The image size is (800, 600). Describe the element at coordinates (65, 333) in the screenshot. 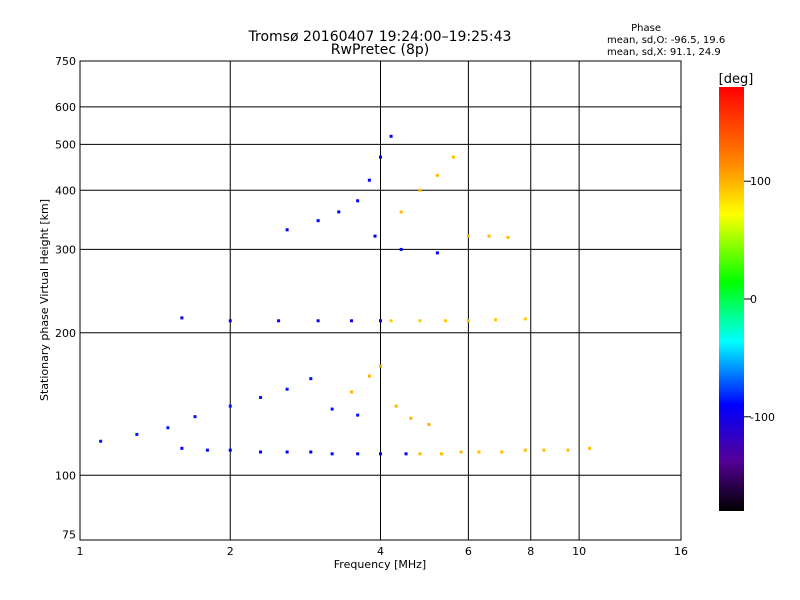

I see `y-tick-label: 200` at that location.